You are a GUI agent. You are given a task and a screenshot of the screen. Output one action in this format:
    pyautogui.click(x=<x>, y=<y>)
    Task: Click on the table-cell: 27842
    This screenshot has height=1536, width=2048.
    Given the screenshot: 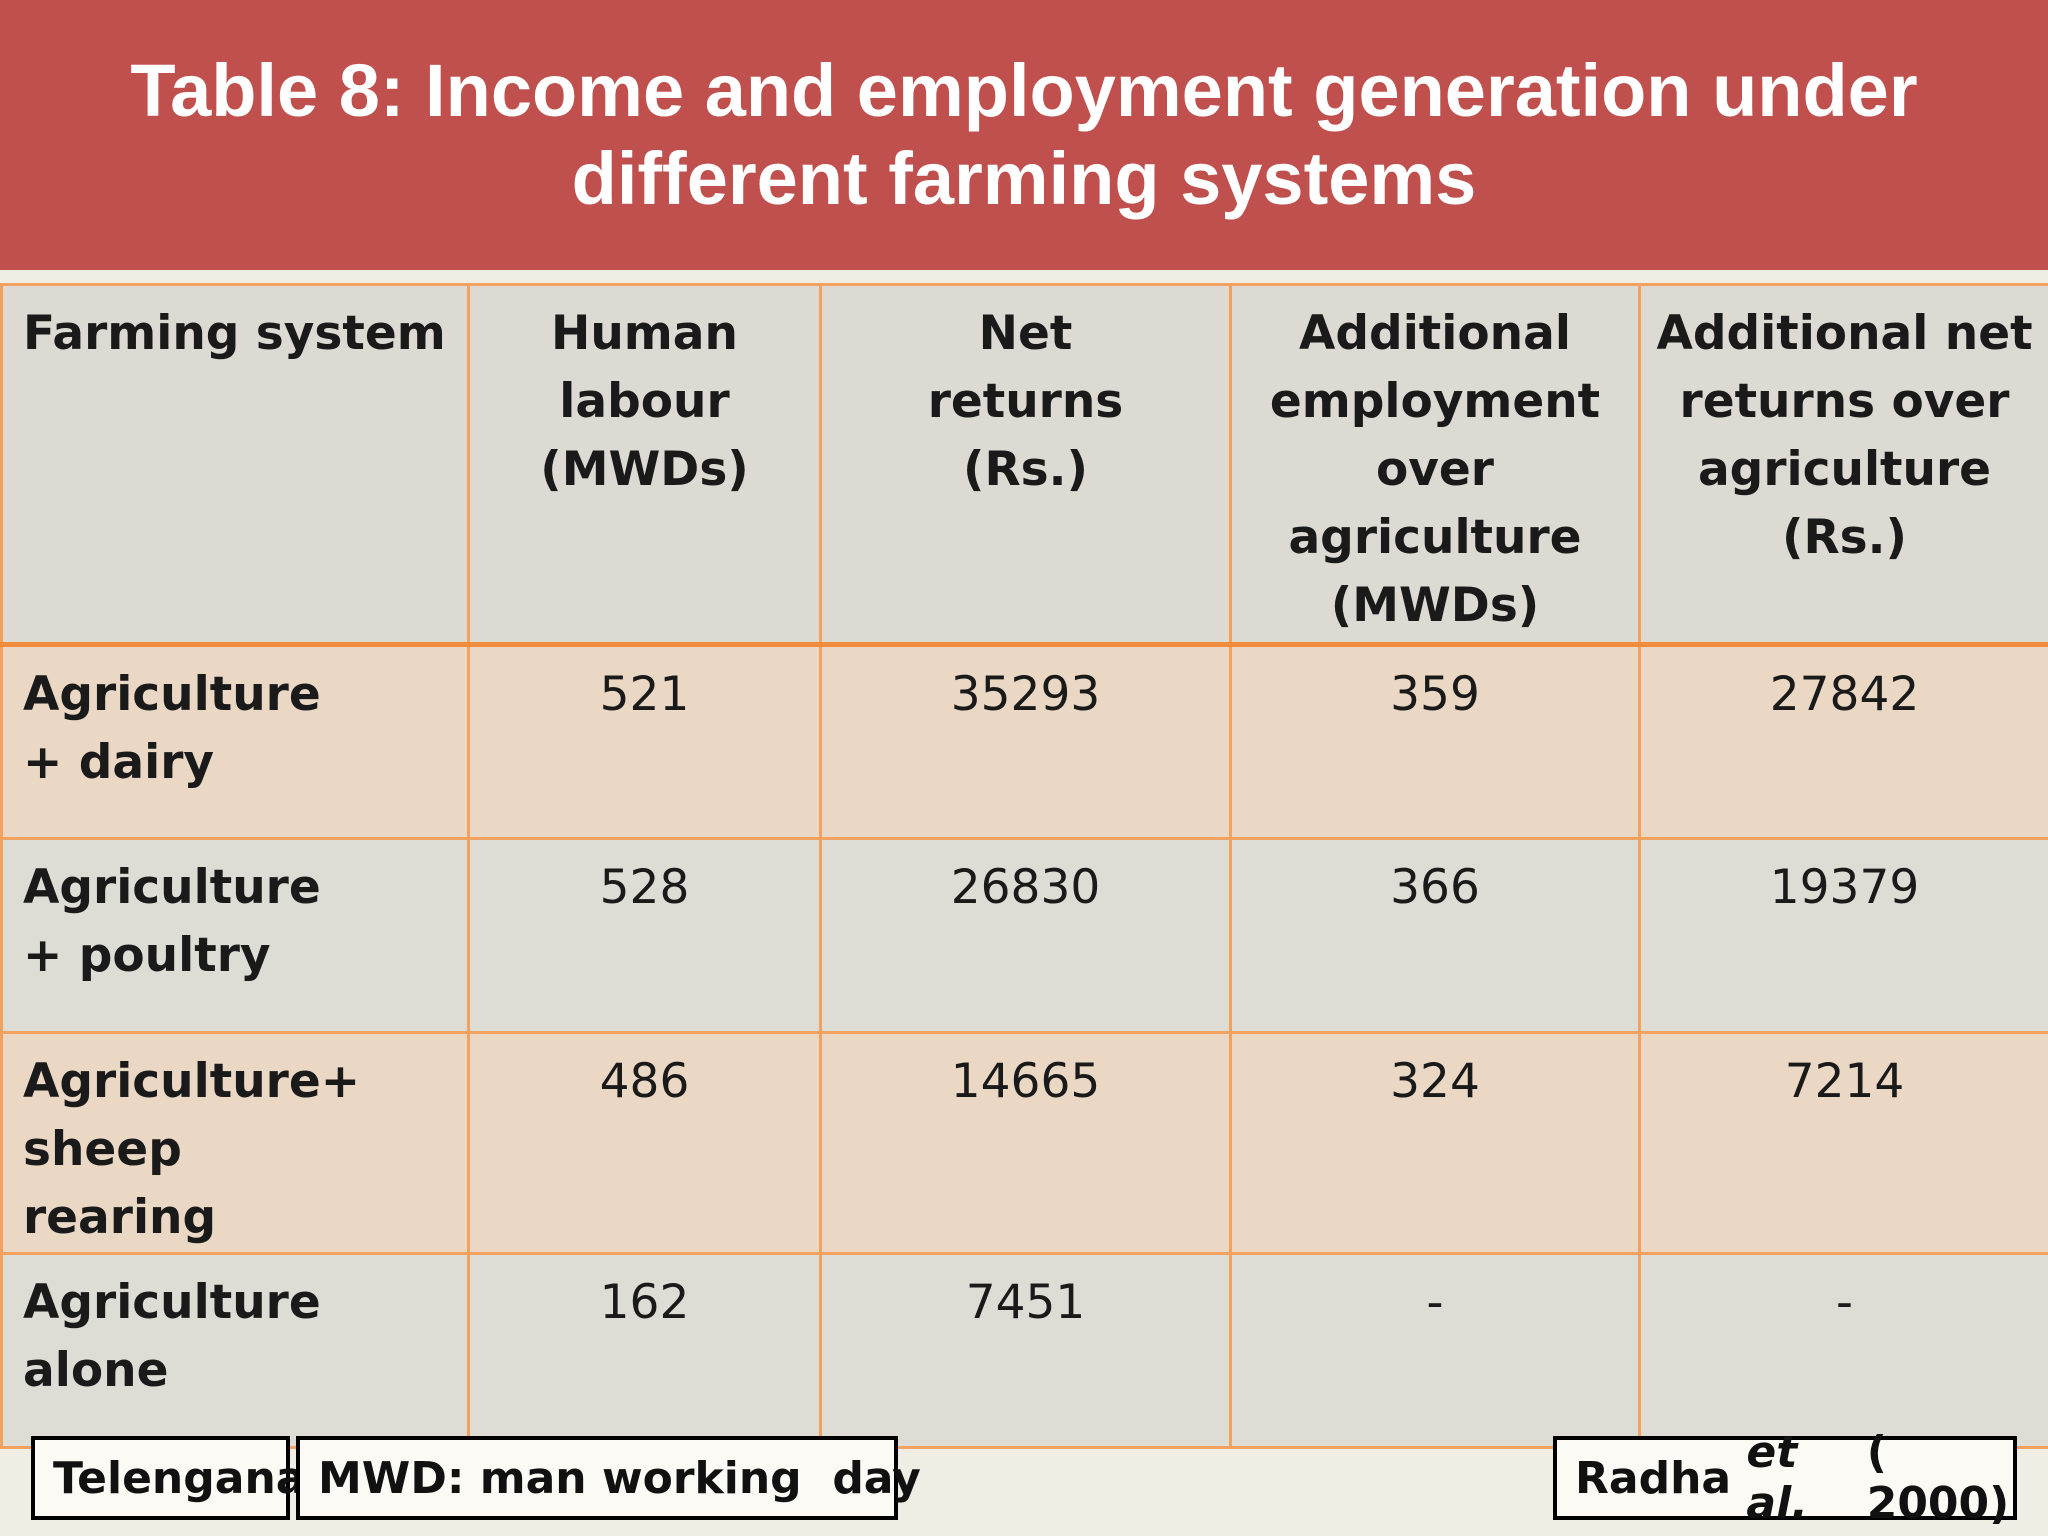 What is the action you would take?
    pyautogui.click(x=1843, y=741)
    